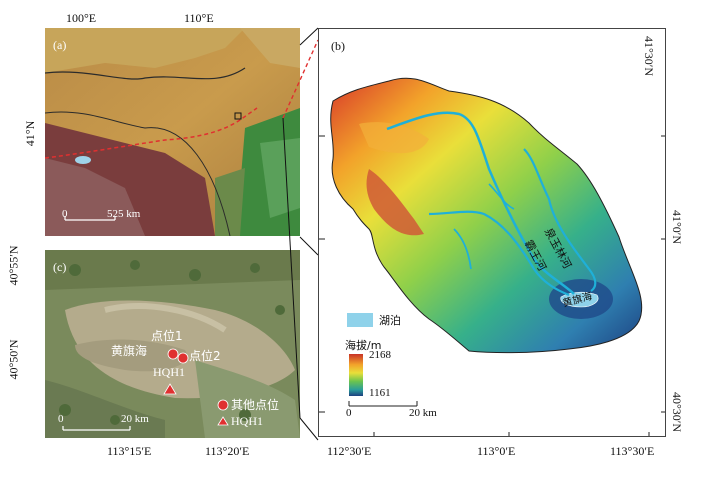 Image resolution: width=711 pixels, height=477 pixels. What do you see at coordinates (60, 267) in the screenshot?
I see `panel-c-label: (c)` at bounding box center [60, 267].